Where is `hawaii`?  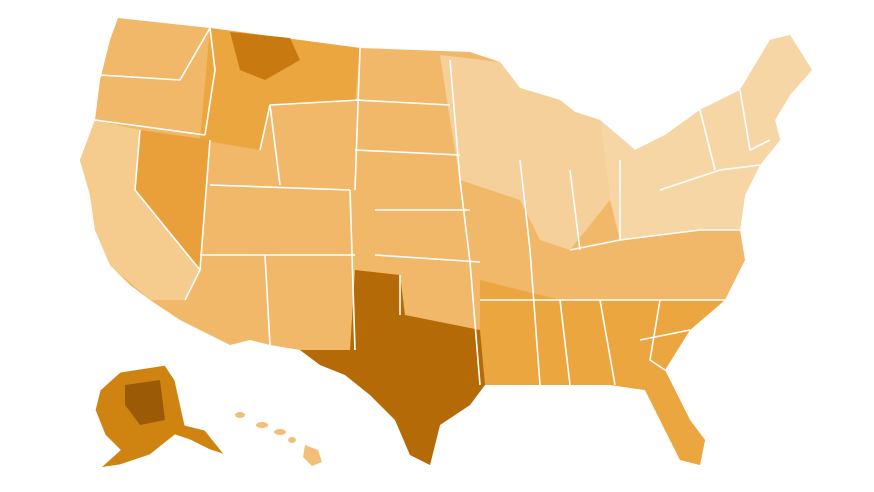
hawaii is located at coordinates (278, 439).